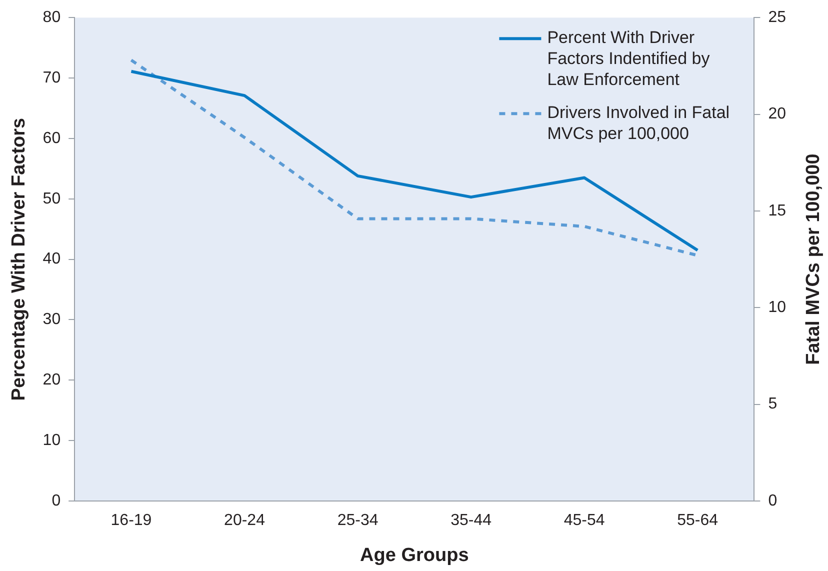  What do you see at coordinates (773, 501) in the screenshot?
I see `y2-tick-label: 0` at bounding box center [773, 501].